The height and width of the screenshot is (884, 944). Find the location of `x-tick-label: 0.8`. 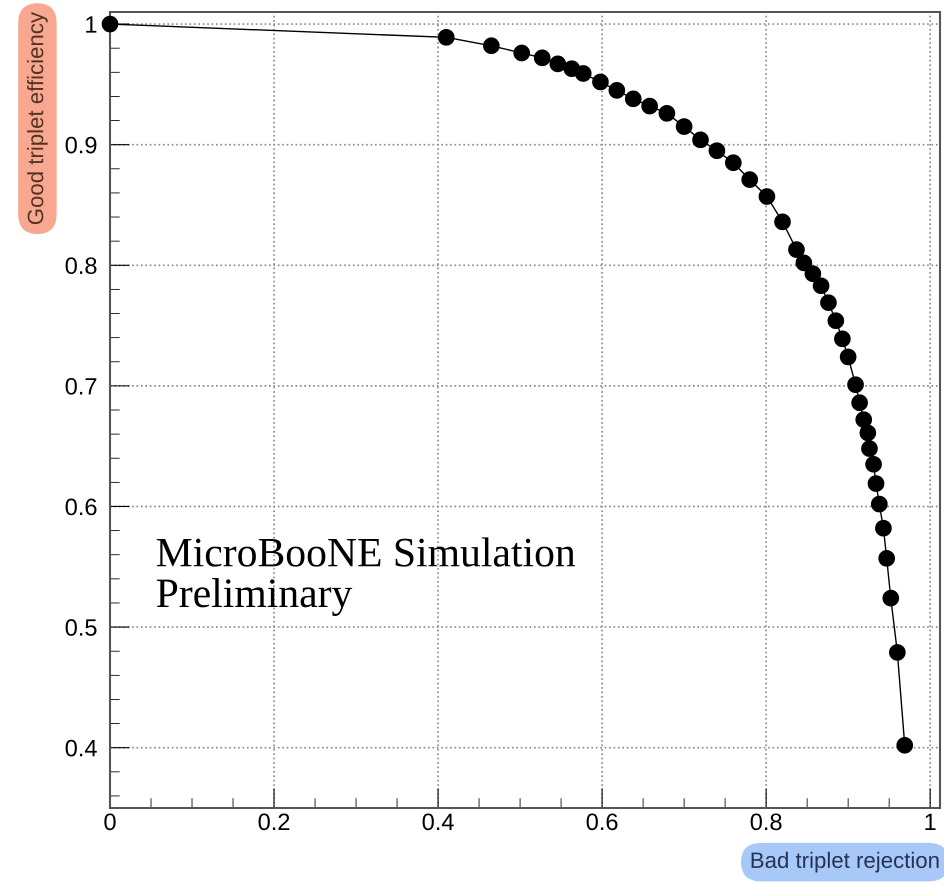

x-tick-label: 0.8 is located at coordinates (766, 821).